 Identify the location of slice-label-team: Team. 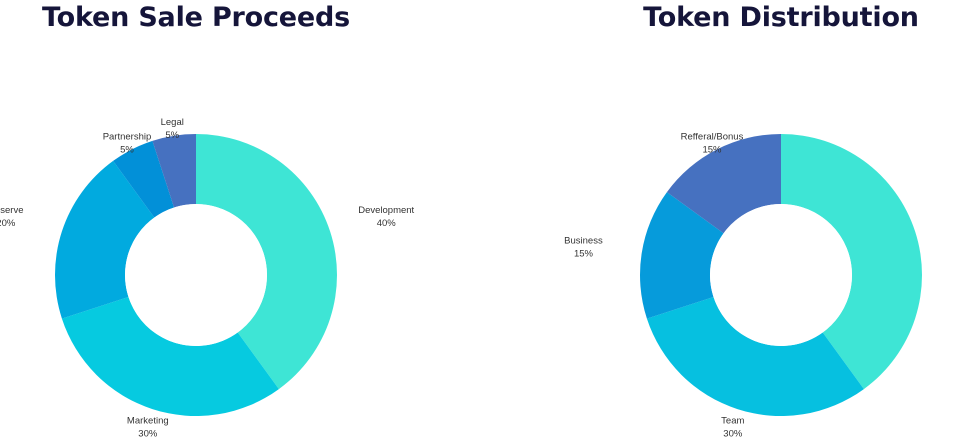
(732, 420).